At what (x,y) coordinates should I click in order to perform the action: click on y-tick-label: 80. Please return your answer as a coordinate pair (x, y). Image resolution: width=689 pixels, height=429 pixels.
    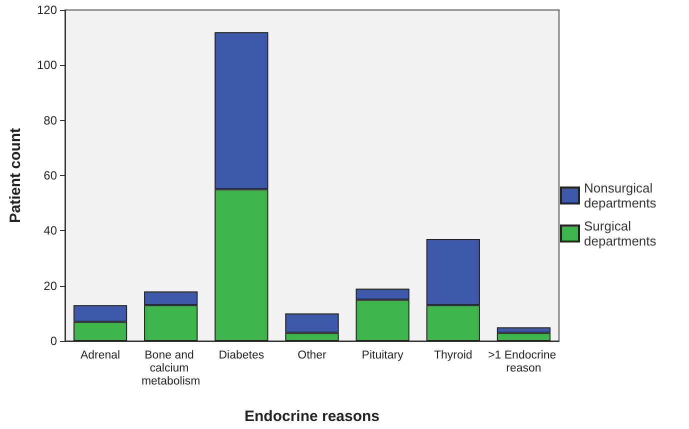
    Looking at the image, I should click on (51, 120).